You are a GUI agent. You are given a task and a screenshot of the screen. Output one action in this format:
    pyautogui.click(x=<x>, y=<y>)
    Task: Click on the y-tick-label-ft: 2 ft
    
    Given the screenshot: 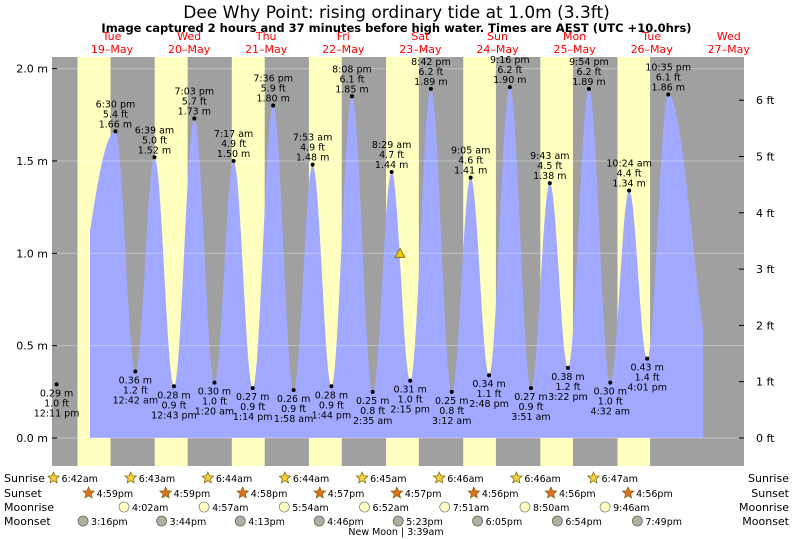 What is the action you would take?
    pyautogui.click(x=765, y=325)
    